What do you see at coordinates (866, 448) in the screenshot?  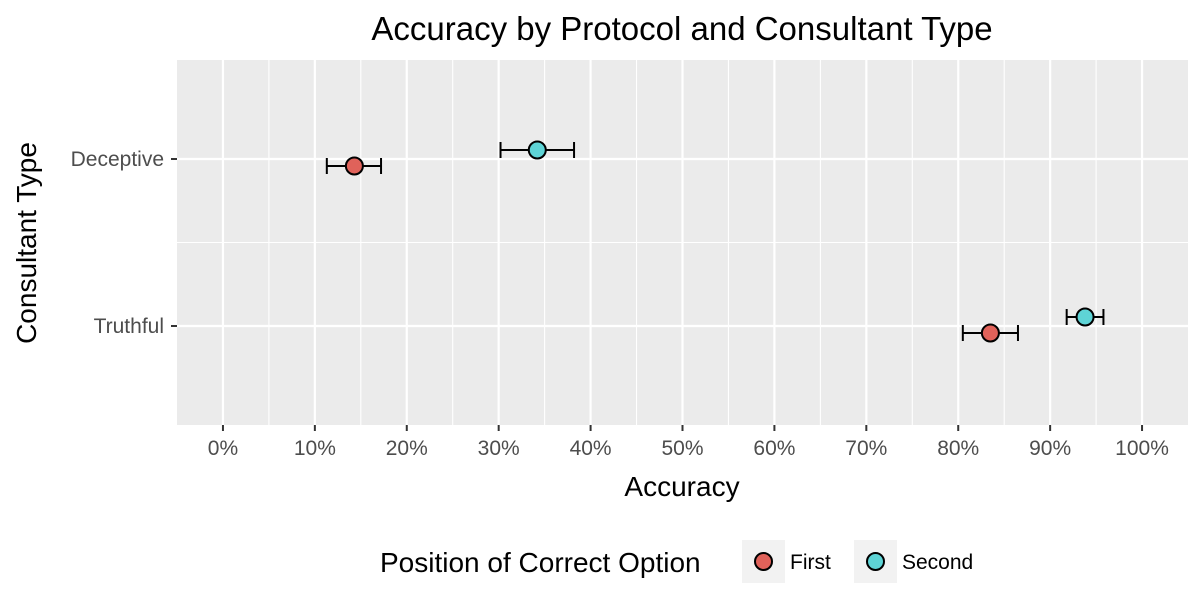 I see `x-tick-label: 70%` at bounding box center [866, 448].